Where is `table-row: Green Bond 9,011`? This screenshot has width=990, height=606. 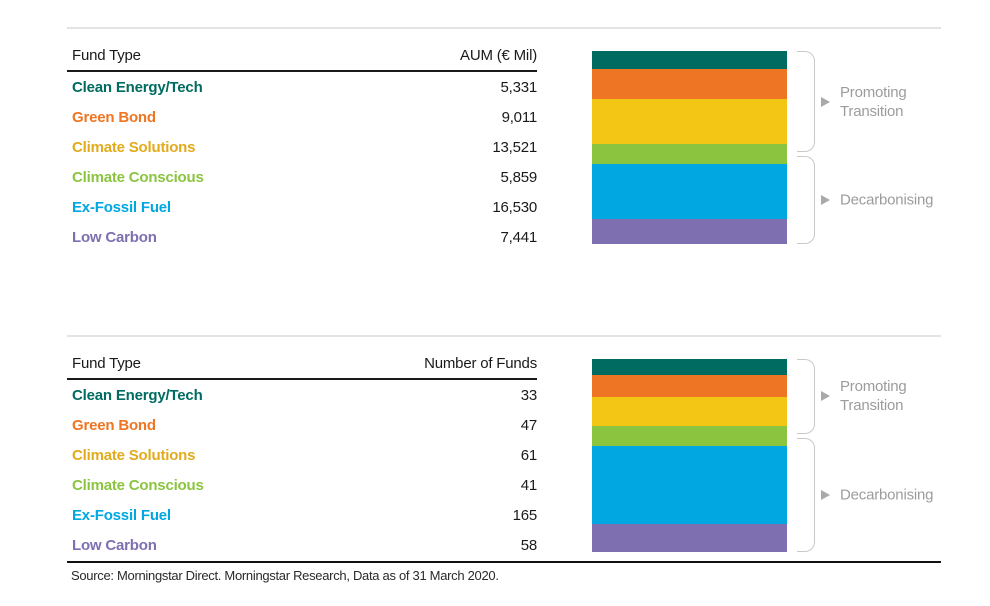
table-row: Green Bond 9,011 is located at coordinates (302, 117).